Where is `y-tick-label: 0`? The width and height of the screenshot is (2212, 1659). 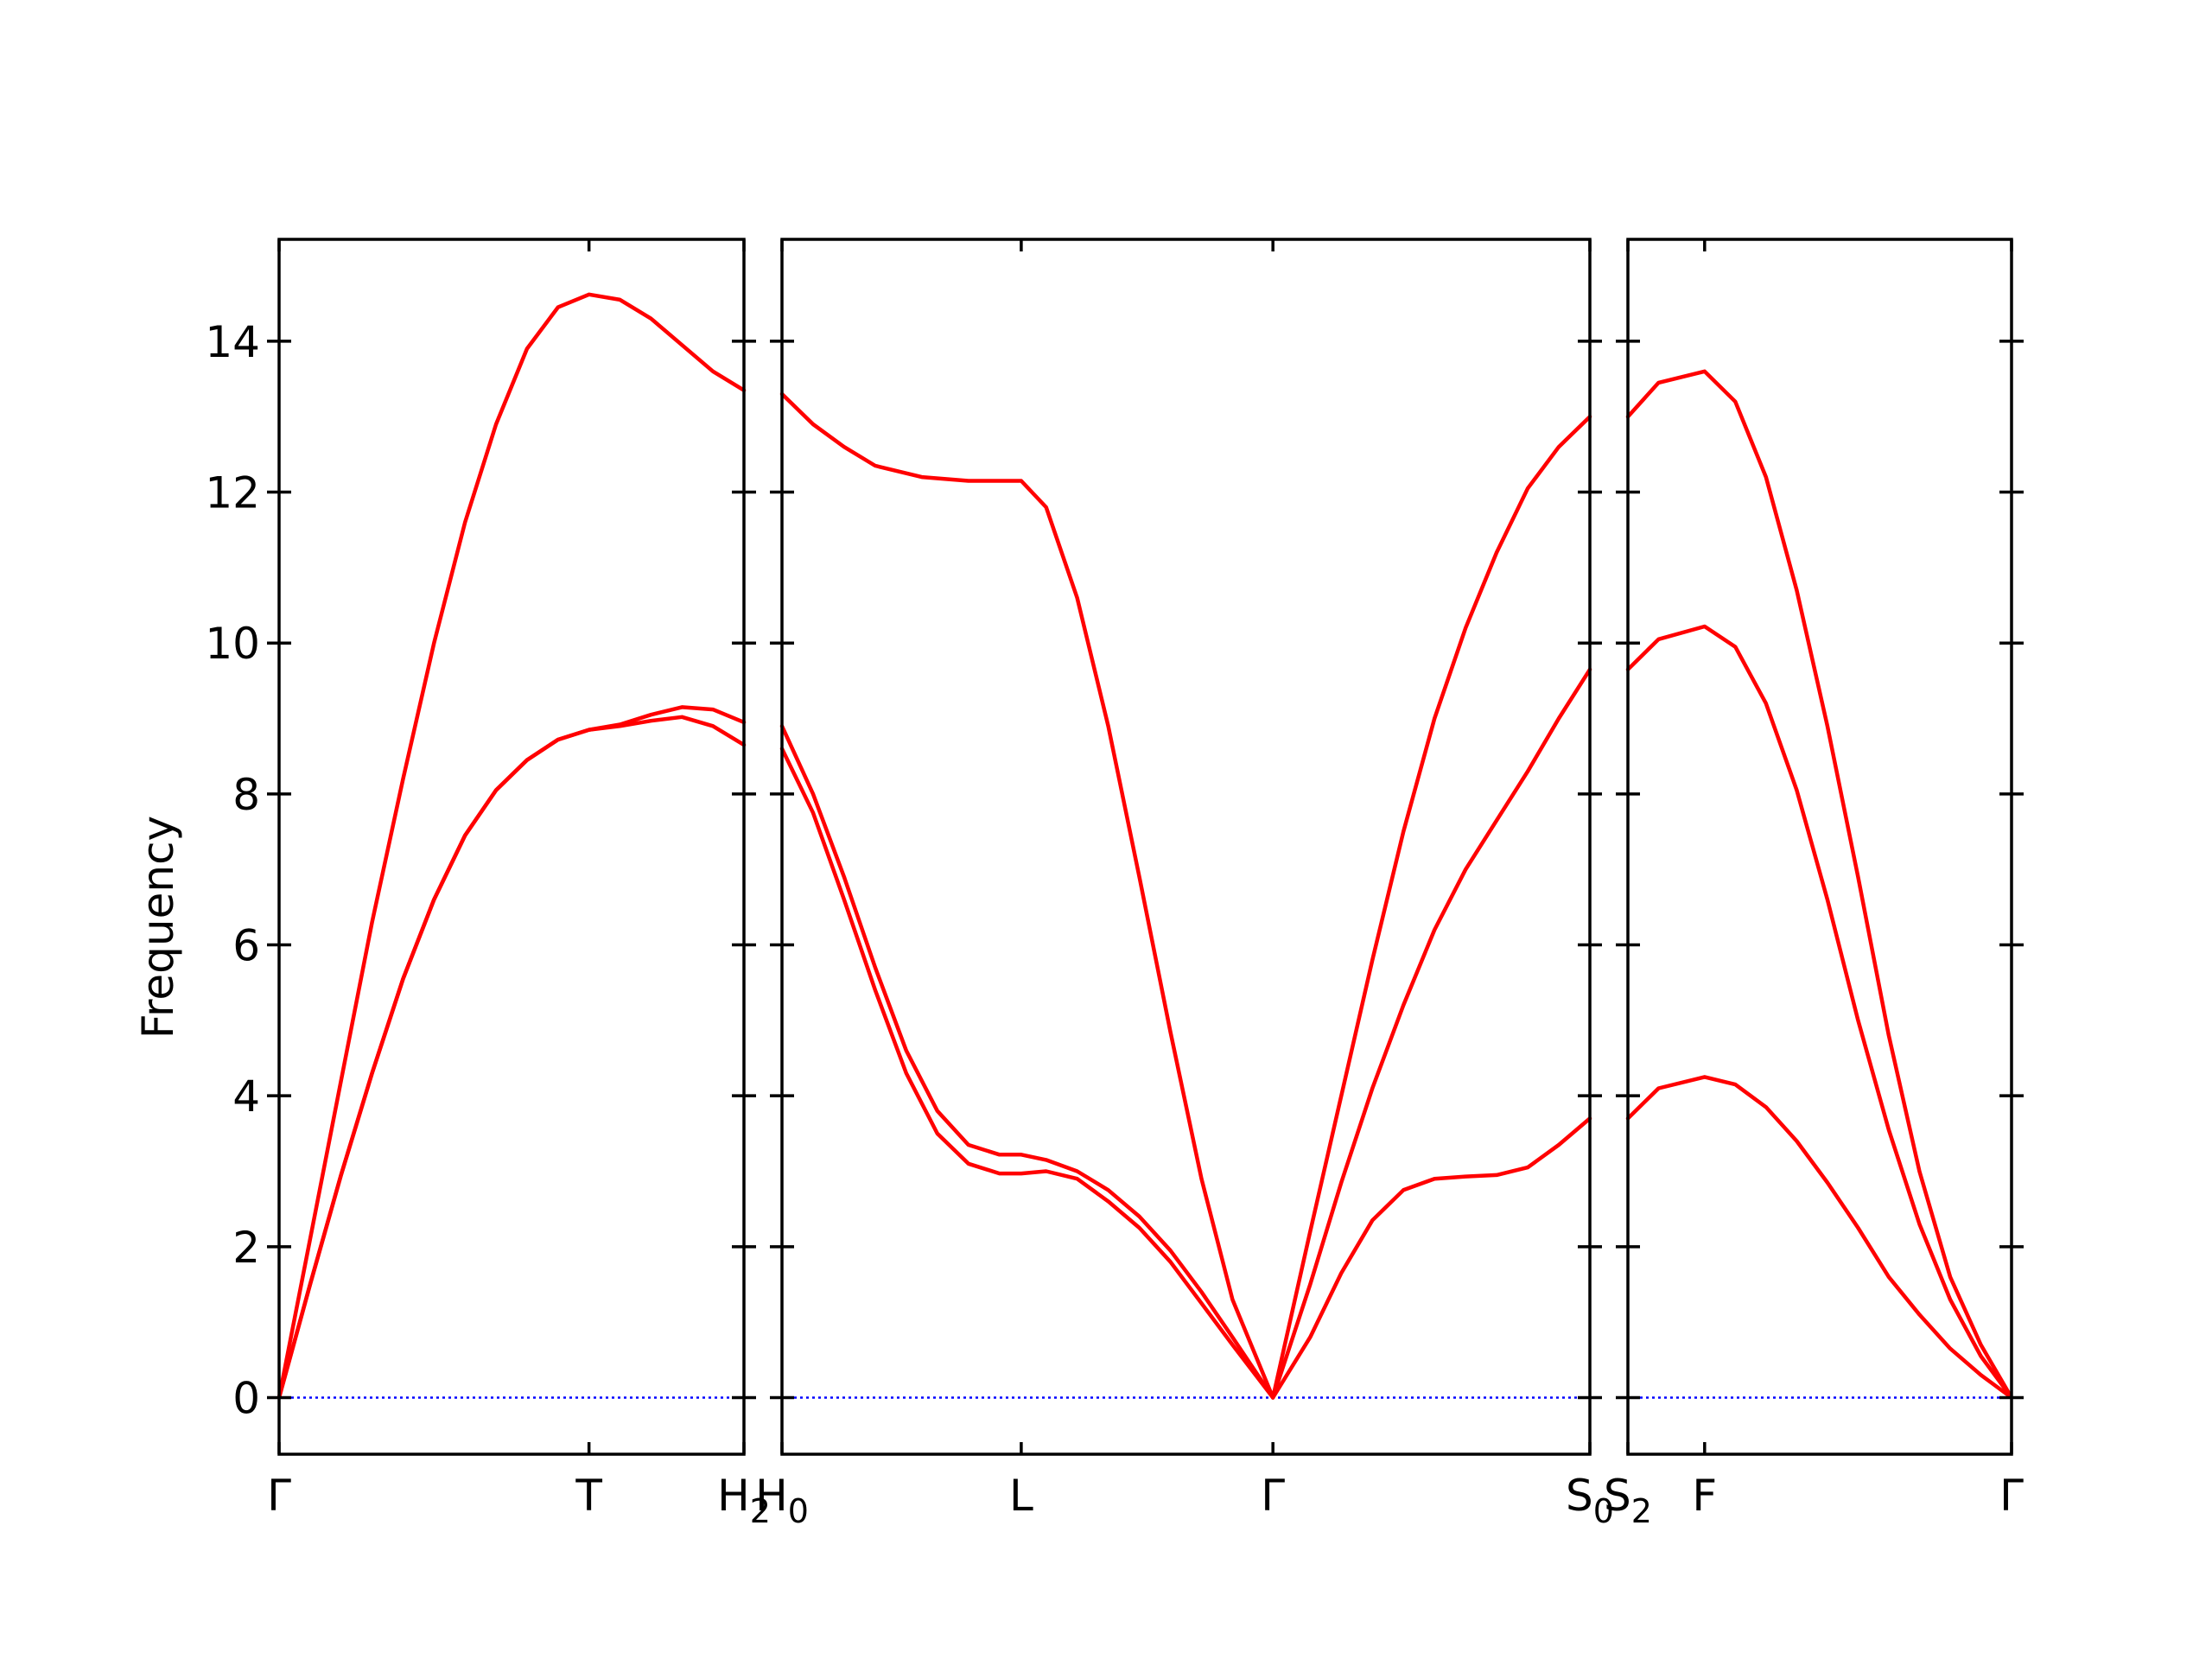 y-tick-label: 0 is located at coordinates (246, 1399).